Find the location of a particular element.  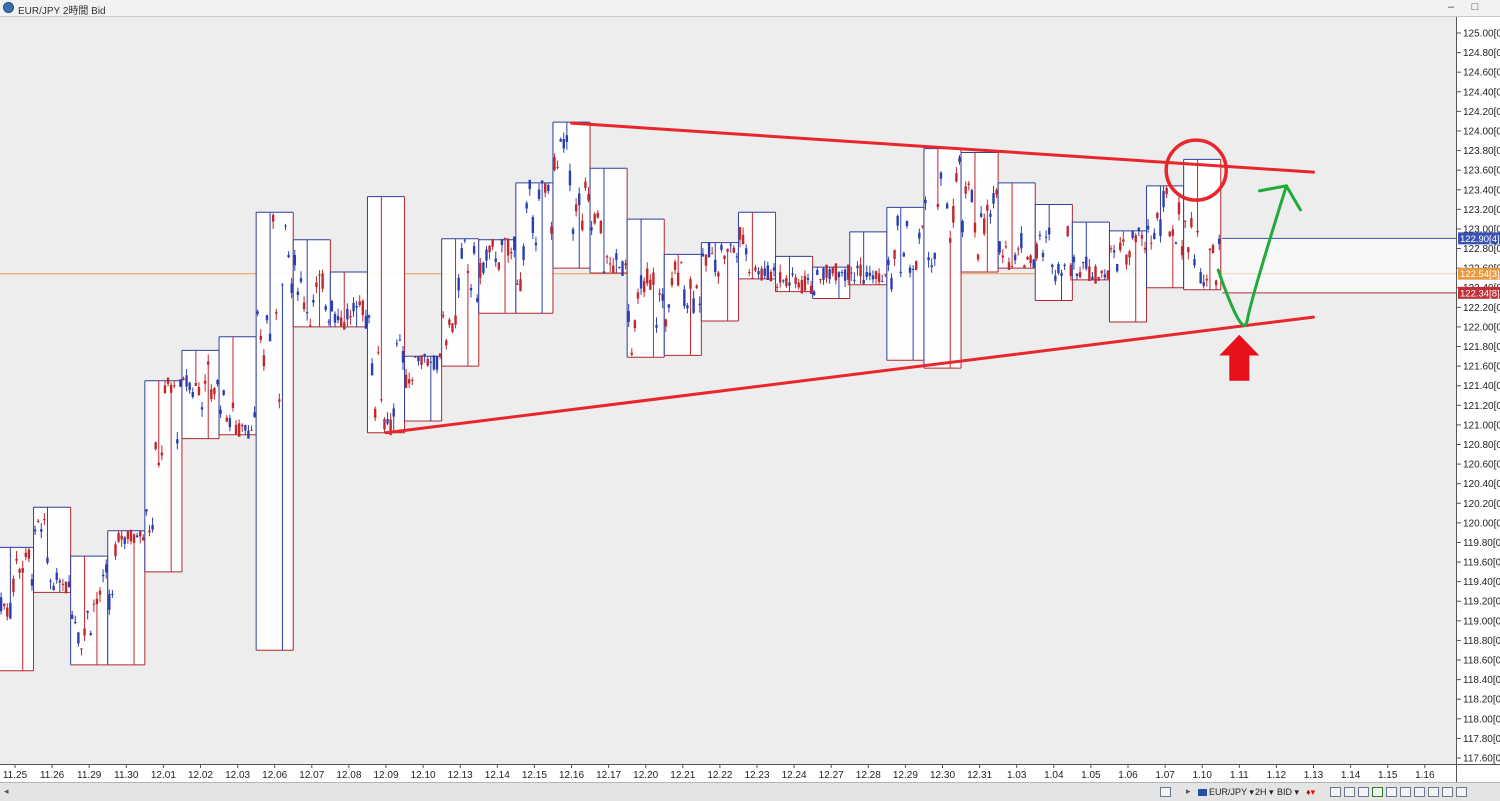

time-tick-label: 1.06 is located at coordinates (1128, 775).